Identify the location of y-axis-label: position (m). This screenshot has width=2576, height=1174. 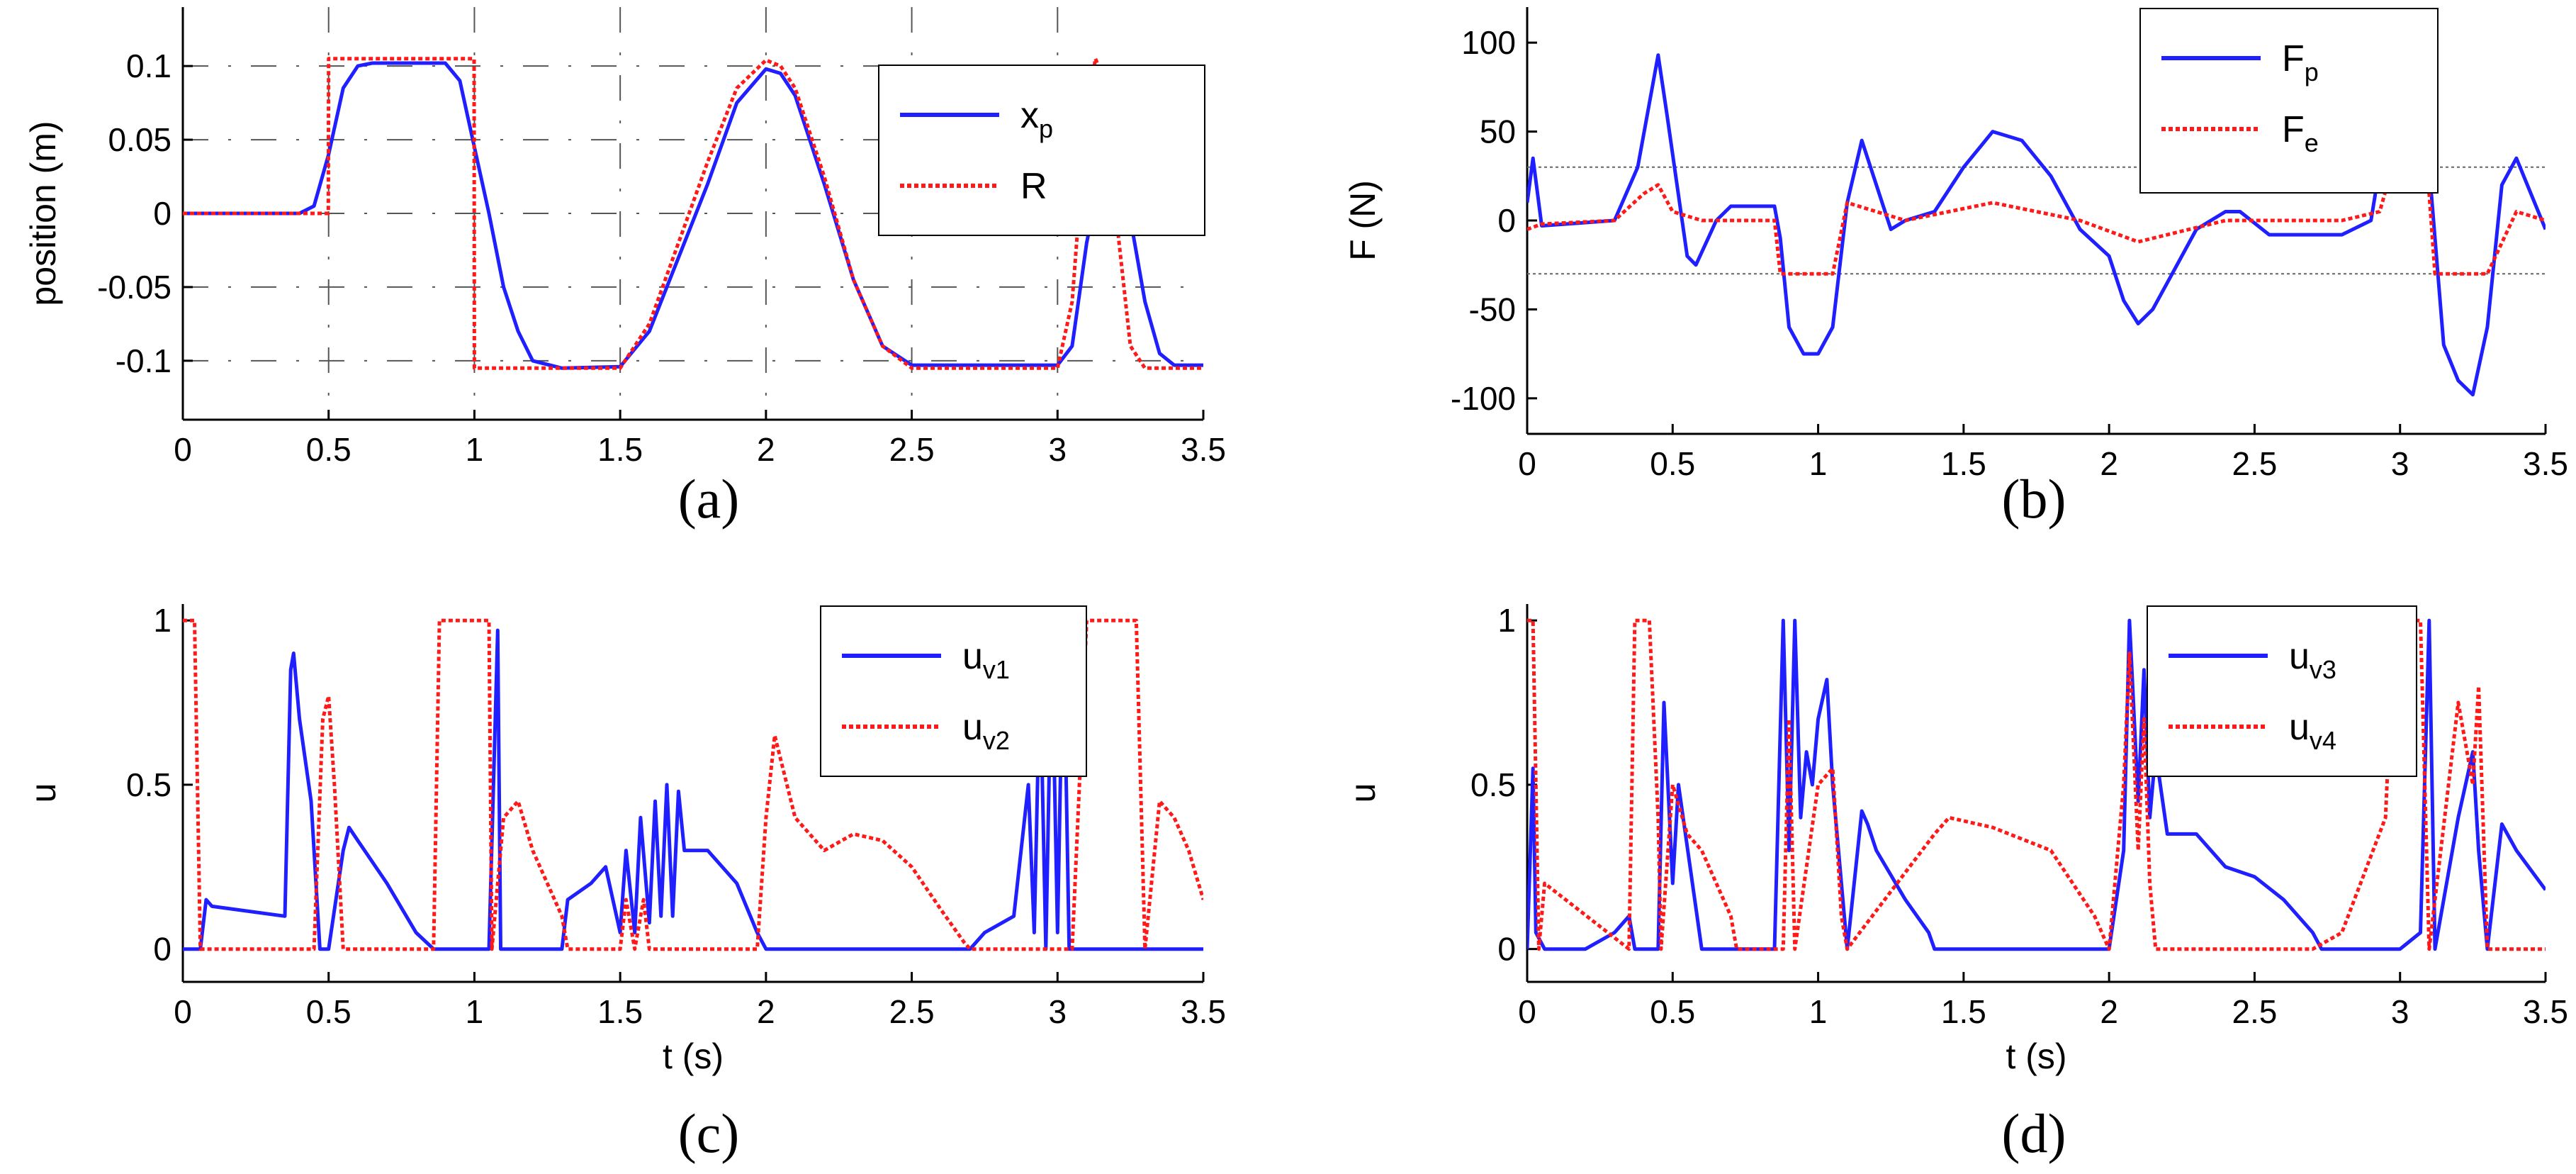
(43, 214).